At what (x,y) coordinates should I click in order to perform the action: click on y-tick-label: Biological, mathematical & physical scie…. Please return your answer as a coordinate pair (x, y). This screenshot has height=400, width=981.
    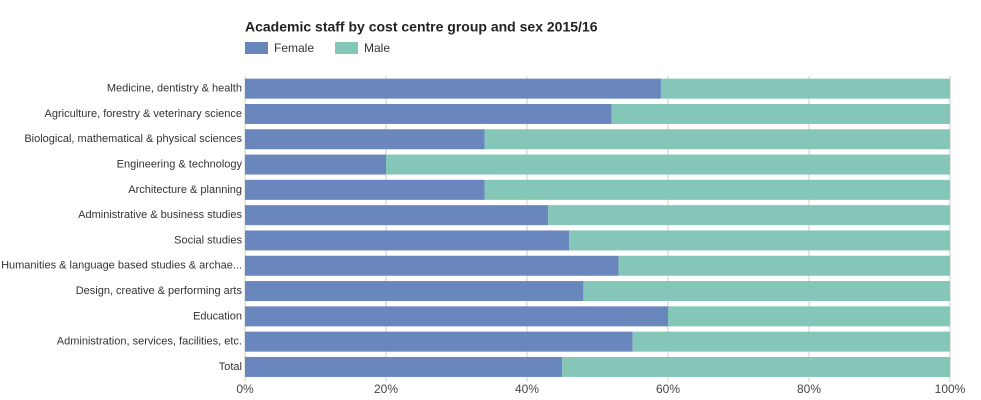
    Looking at the image, I should click on (133, 139).